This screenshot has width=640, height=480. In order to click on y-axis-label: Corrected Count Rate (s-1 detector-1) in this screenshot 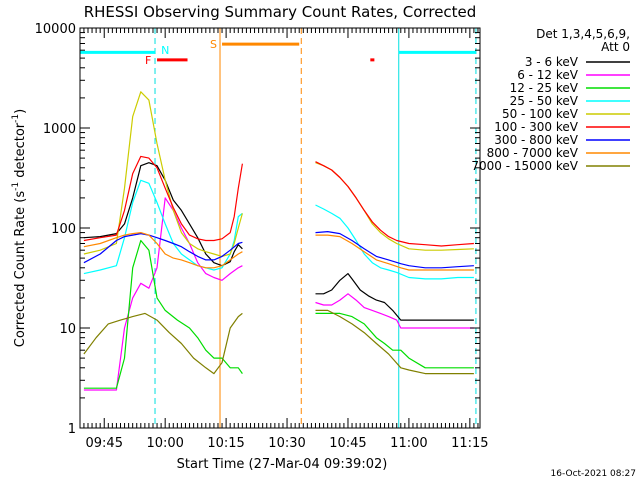, I will do `click(19, 228)`.